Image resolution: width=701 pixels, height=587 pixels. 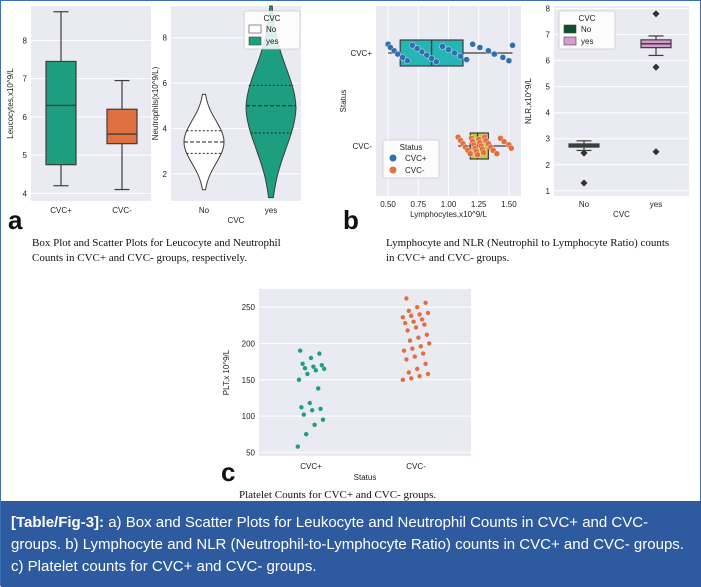 What do you see at coordinates (361, 53) in the screenshot?
I see `y-tick-label: CVC+` at bounding box center [361, 53].